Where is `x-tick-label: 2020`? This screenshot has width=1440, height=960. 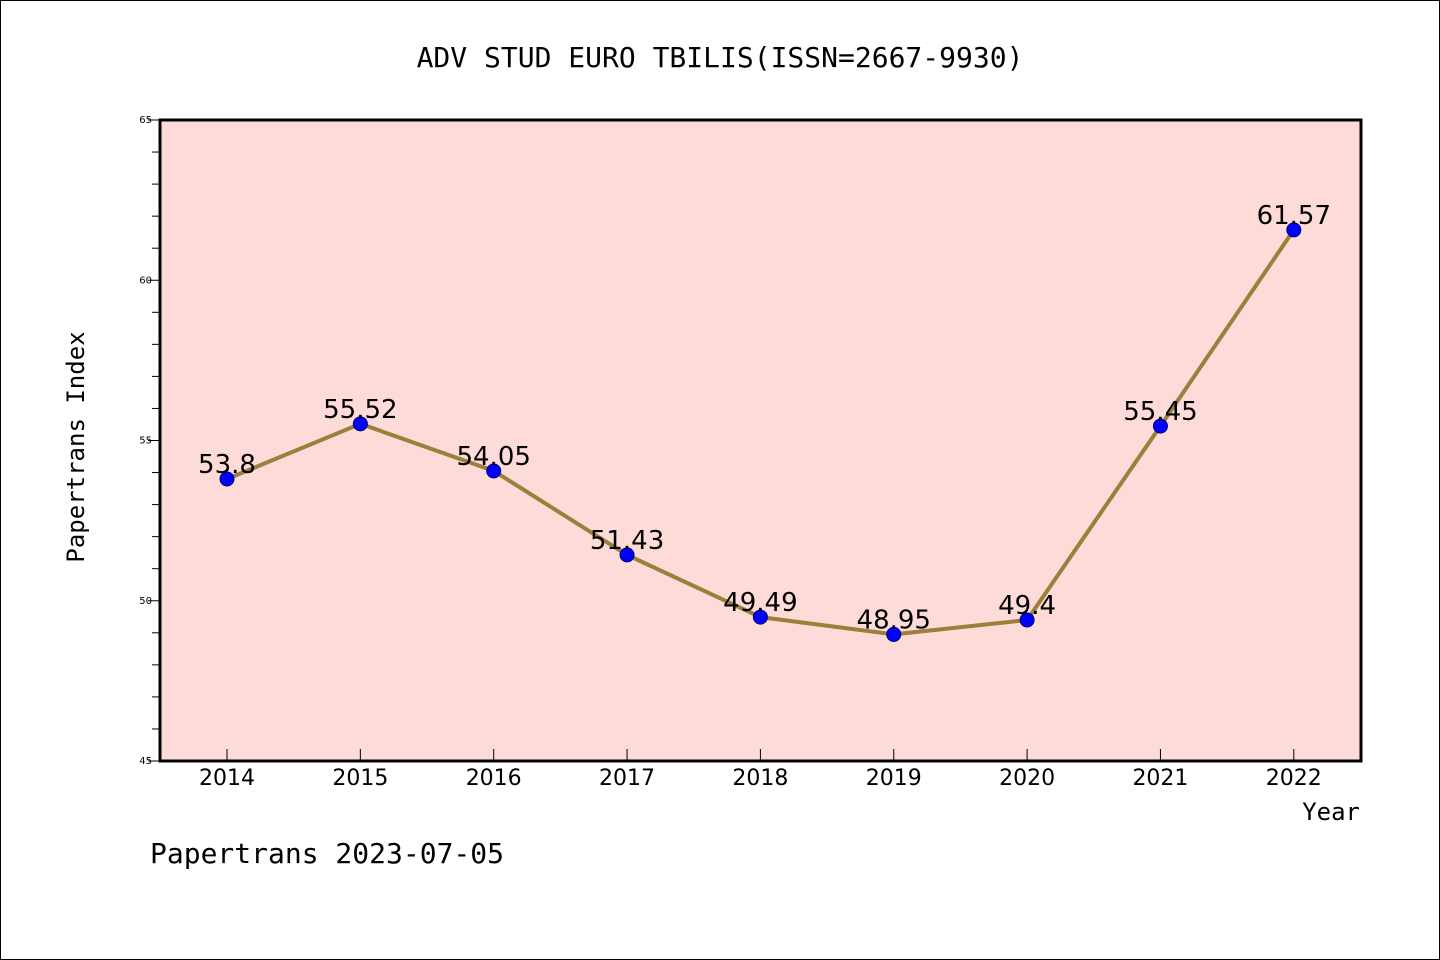 x-tick-label: 2020 is located at coordinates (1027, 778).